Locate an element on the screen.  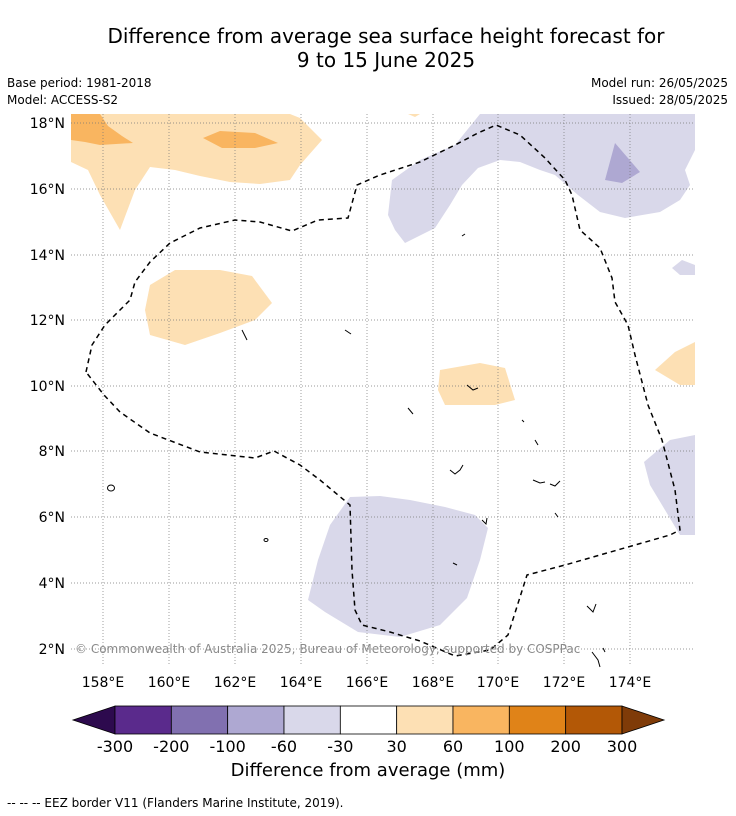
chart-title-line2: 9 to 15 June 2025 is located at coordinates (386, 60).